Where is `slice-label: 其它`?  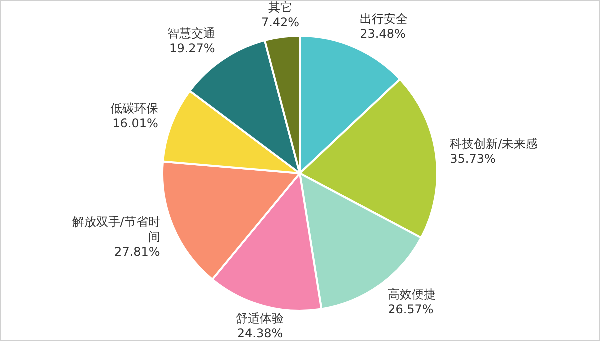
slice-label: 其它 is located at coordinates (280, 7).